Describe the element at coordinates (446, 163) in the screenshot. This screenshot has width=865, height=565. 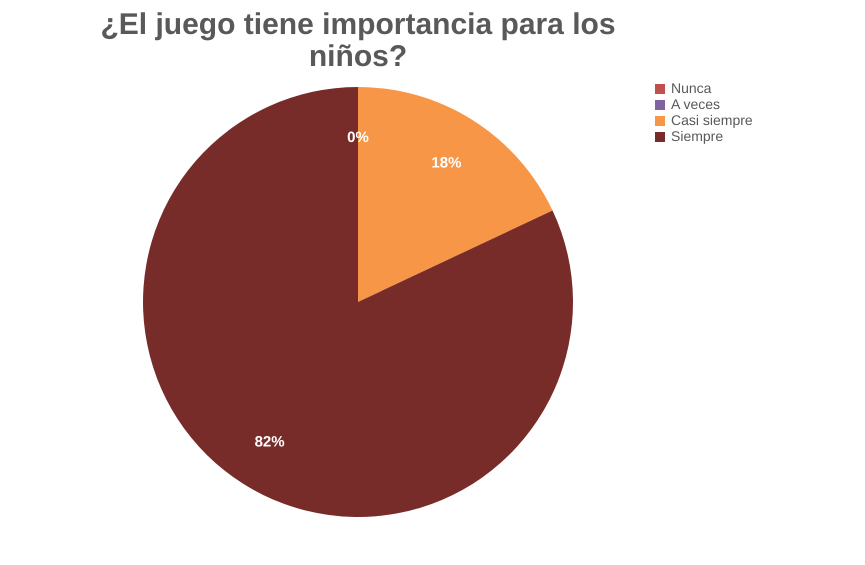
I see `data-label: 18%` at that location.